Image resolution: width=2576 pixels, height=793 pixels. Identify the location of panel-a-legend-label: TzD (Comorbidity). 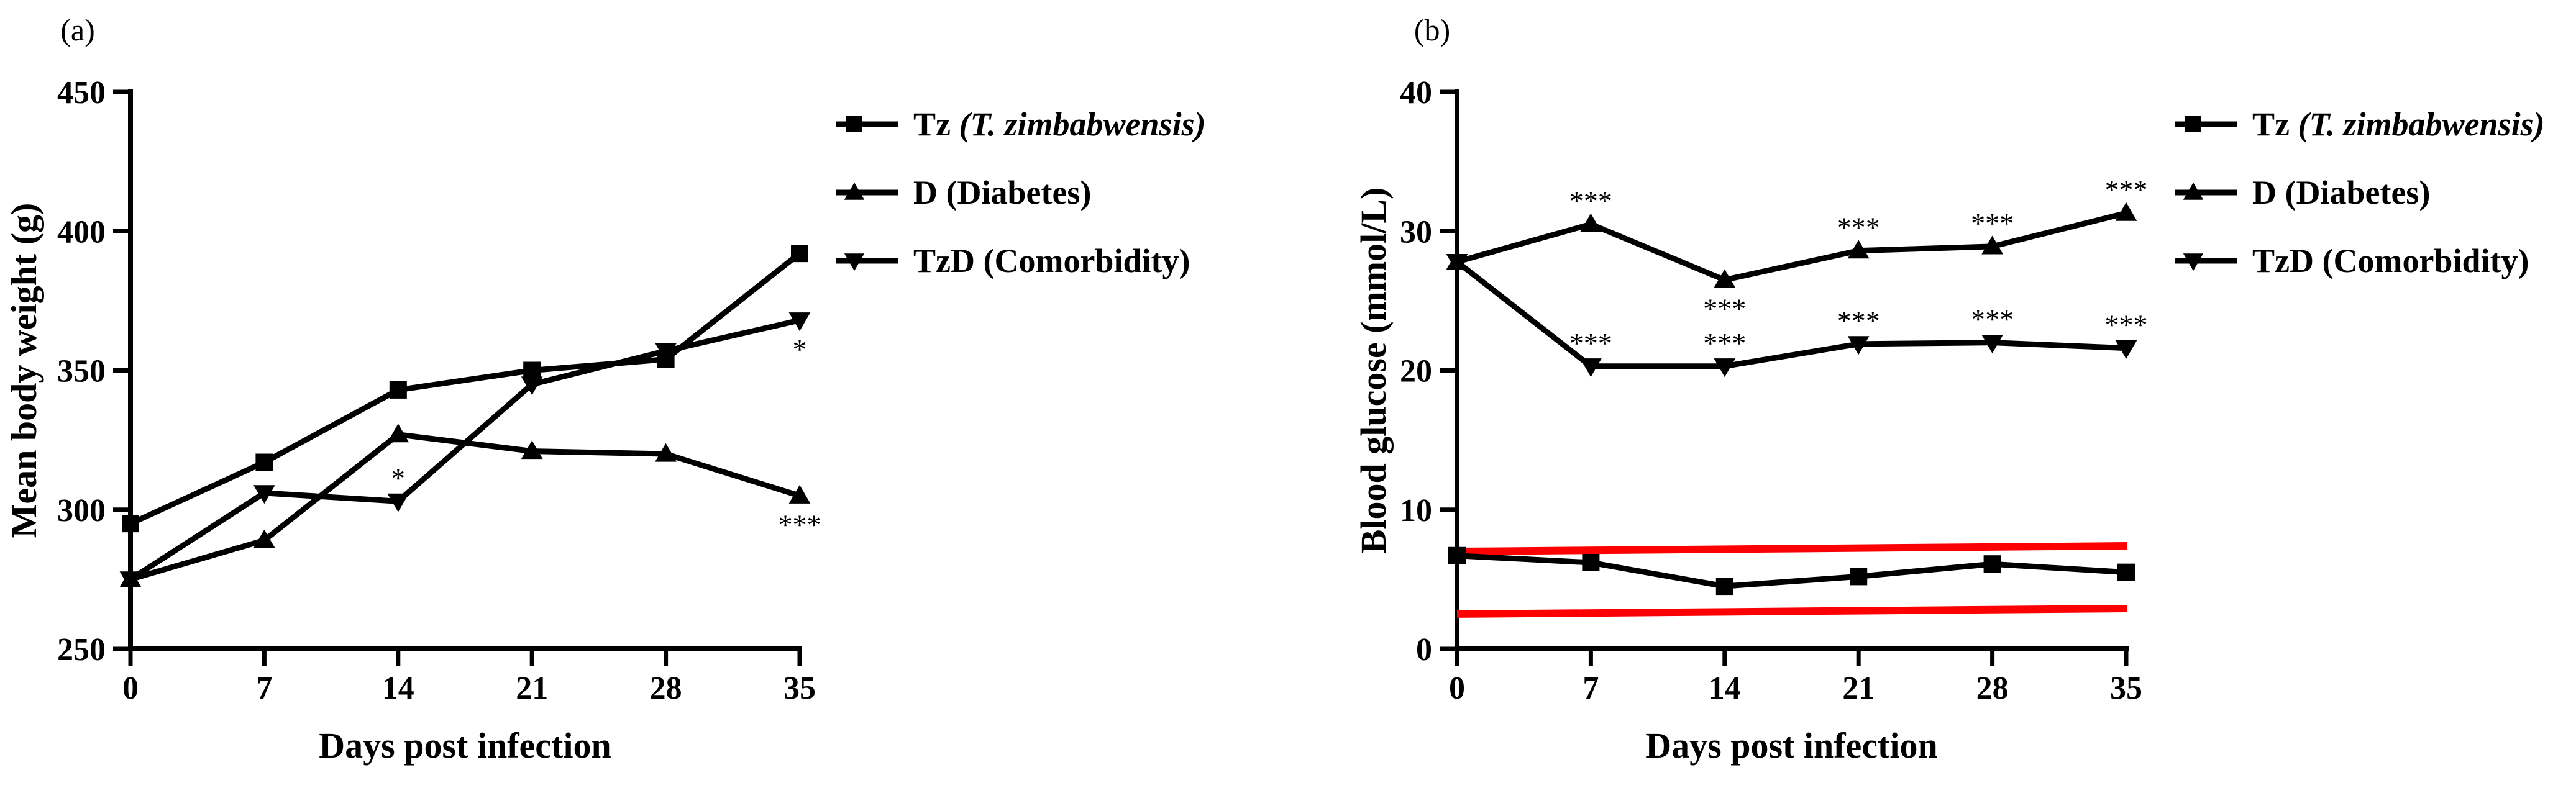
(1051, 260).